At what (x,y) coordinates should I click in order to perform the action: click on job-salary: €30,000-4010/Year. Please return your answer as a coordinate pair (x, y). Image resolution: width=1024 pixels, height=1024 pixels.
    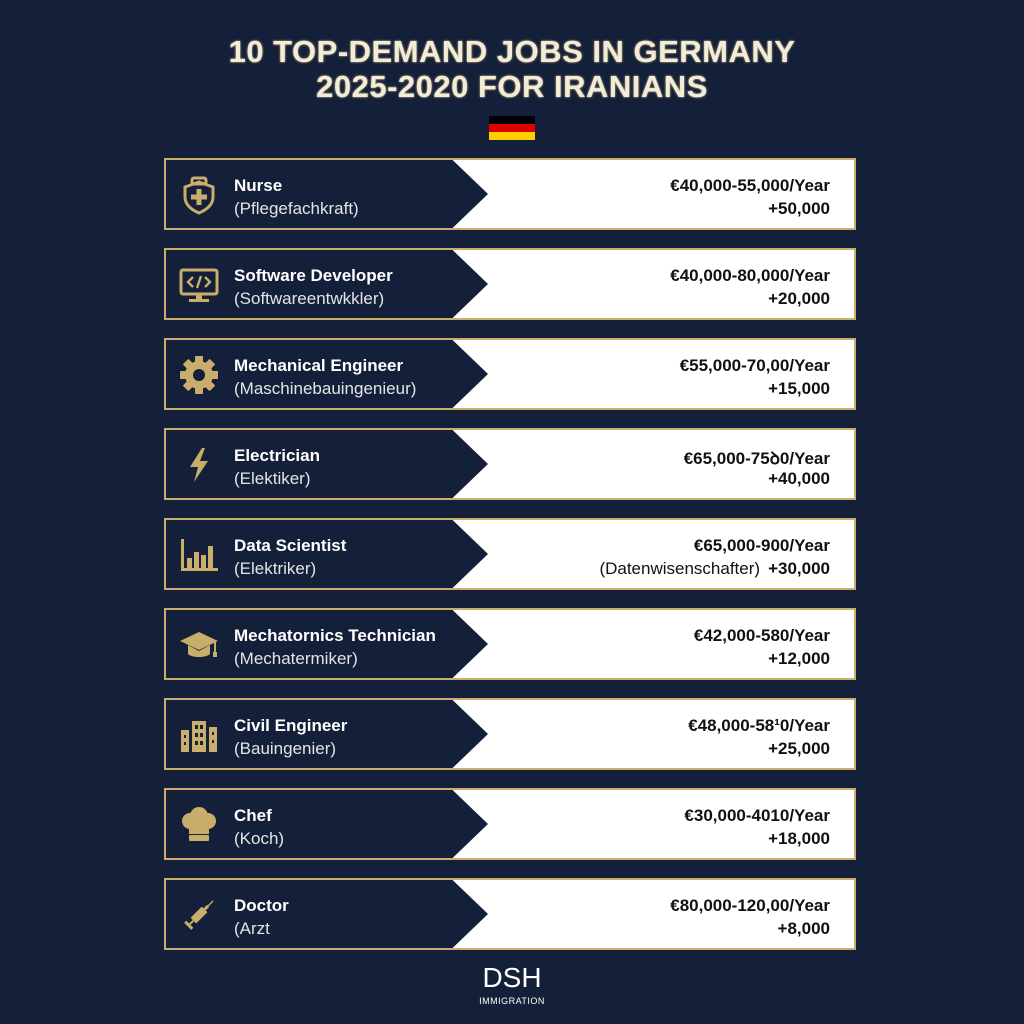
    Looking at the image, I should click on (757, 815).